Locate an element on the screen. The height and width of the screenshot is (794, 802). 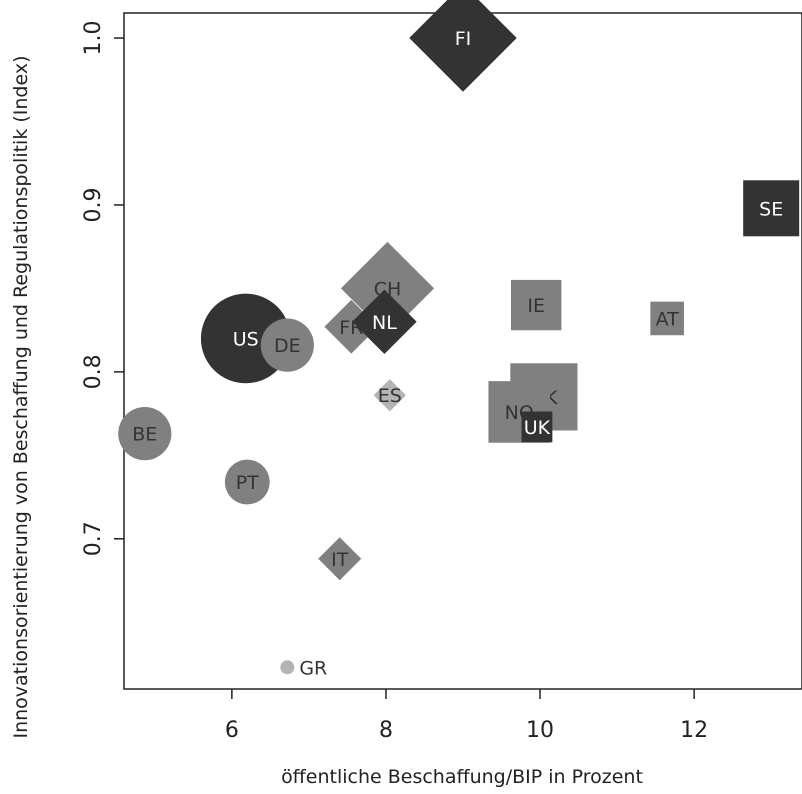
x-tick-label: 8 is located at coordinates (386, 730).